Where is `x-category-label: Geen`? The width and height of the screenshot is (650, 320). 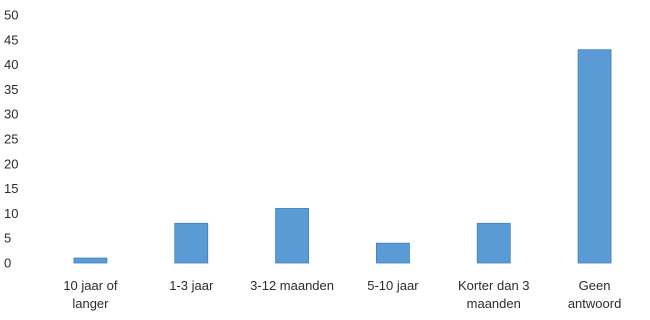
x-category-label: Geen is located at coordinates (595, 285).